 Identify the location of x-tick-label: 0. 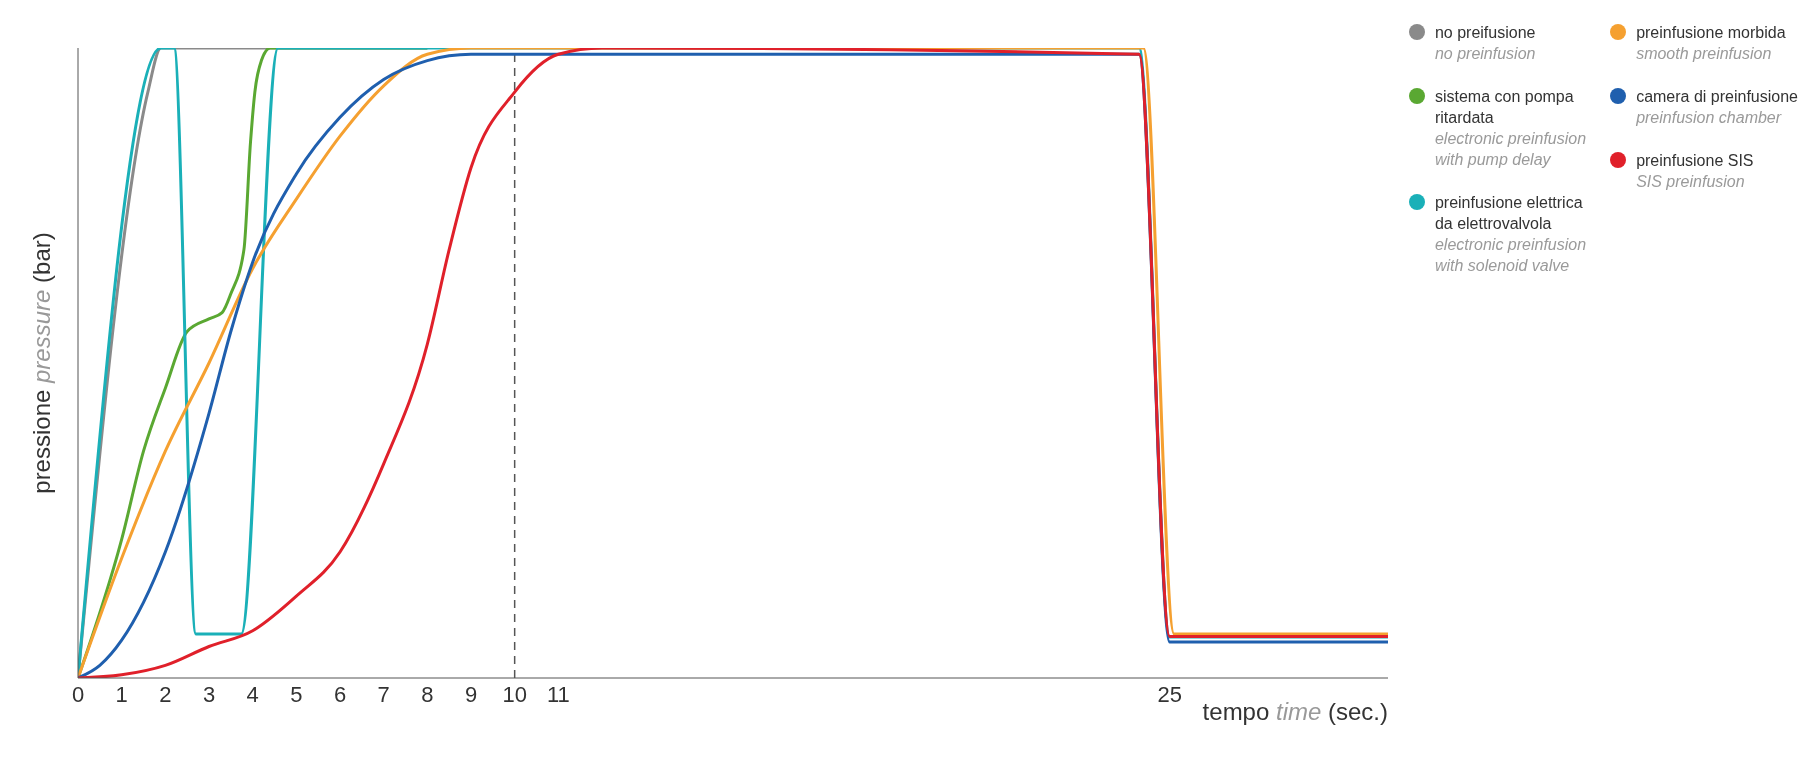
(78, 694).